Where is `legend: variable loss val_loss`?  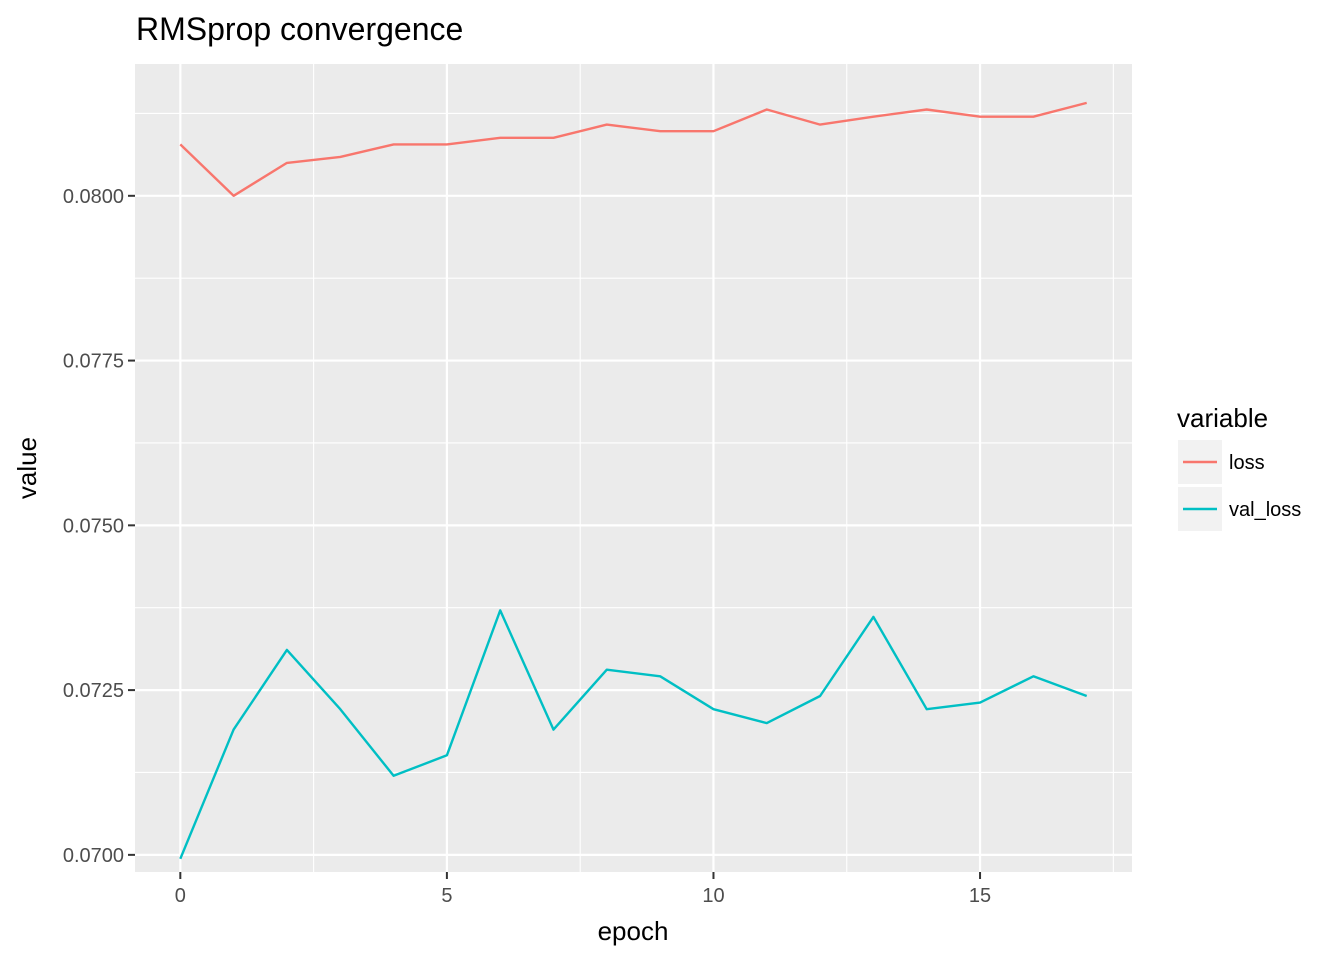 legend: variable loss val_loss is located at coordinates (1239, 467).